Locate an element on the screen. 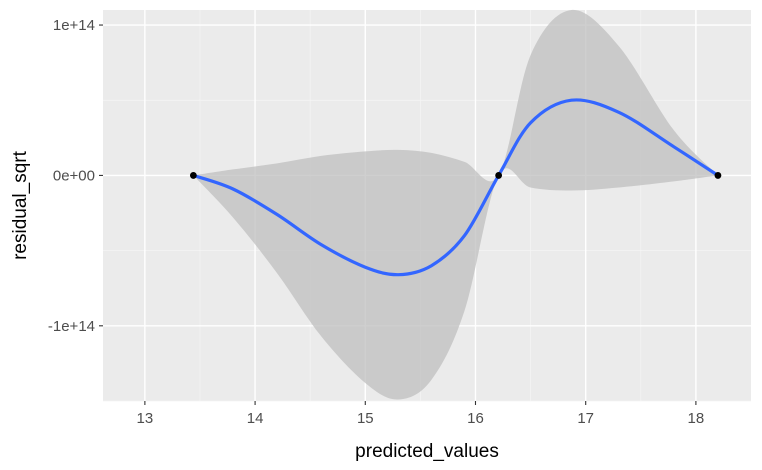 This screenshot has width=762, height=470. x-tick-label: 17 is located at coordinates (585, 418).